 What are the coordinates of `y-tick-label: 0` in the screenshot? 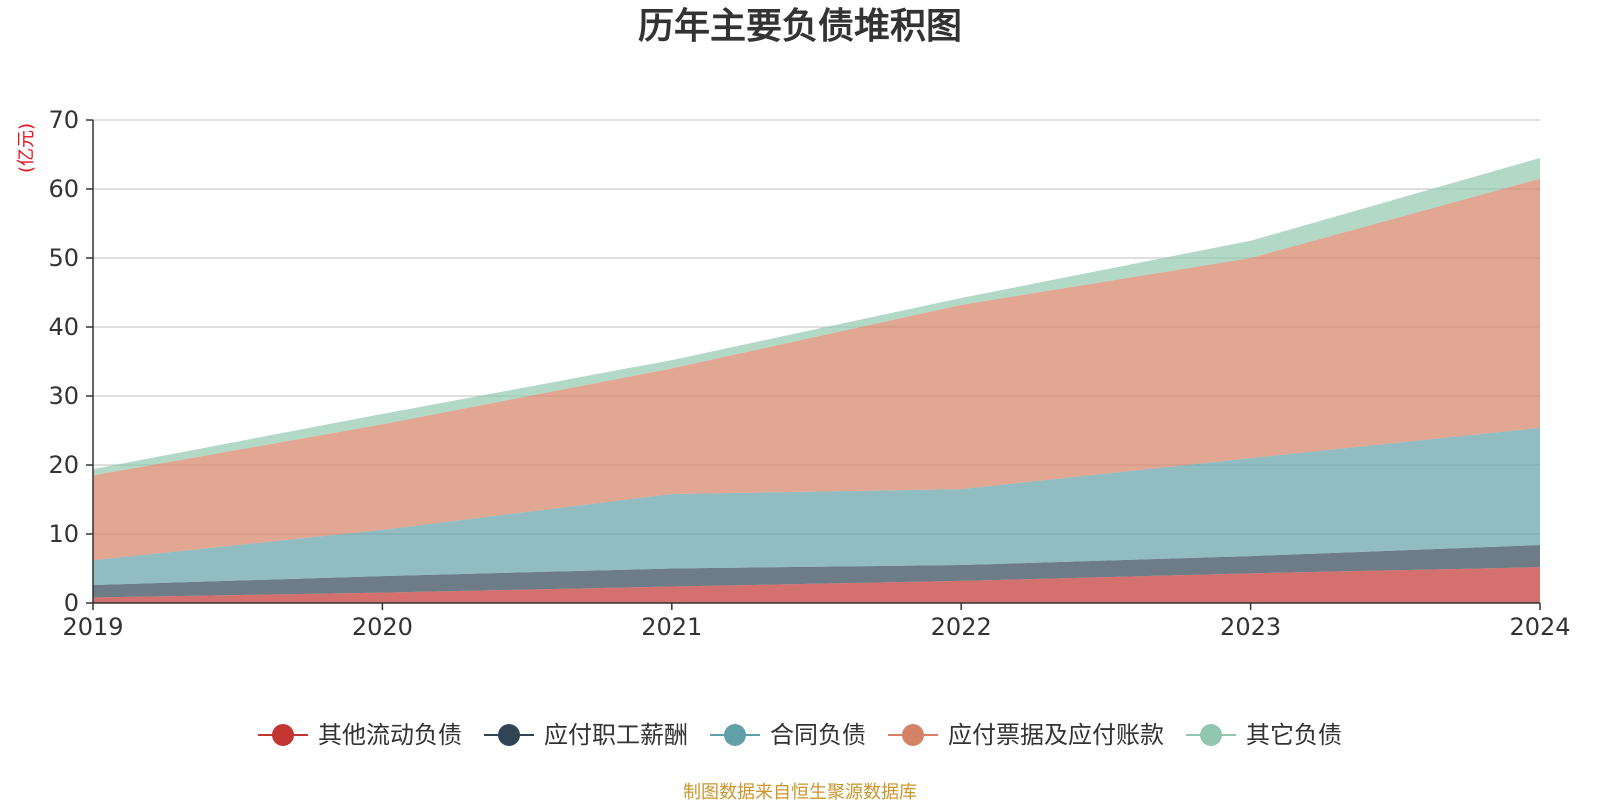 It's located at (71, 603).